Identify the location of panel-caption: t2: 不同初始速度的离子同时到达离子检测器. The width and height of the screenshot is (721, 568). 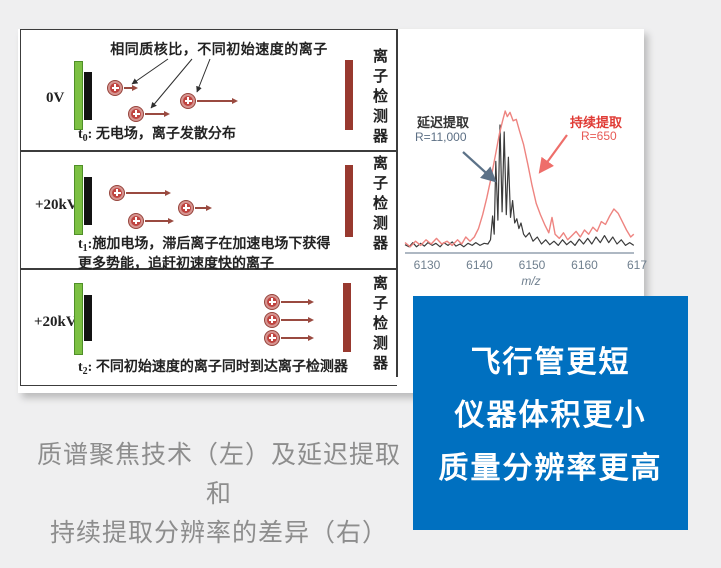
(213, 368).